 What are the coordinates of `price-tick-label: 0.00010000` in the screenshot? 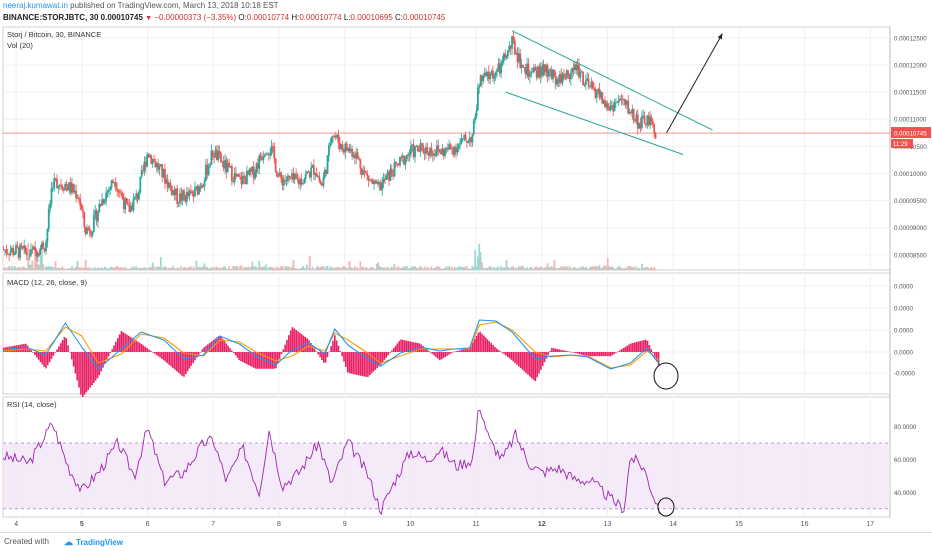 It's located at (910, 174).